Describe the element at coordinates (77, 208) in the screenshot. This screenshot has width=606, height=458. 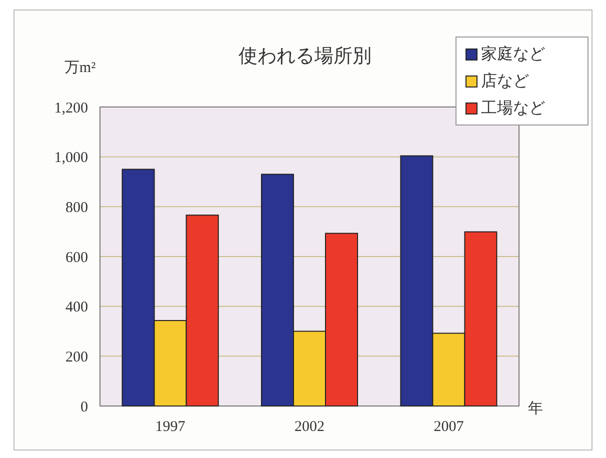
I see `y-tick-label: 800` at that location.